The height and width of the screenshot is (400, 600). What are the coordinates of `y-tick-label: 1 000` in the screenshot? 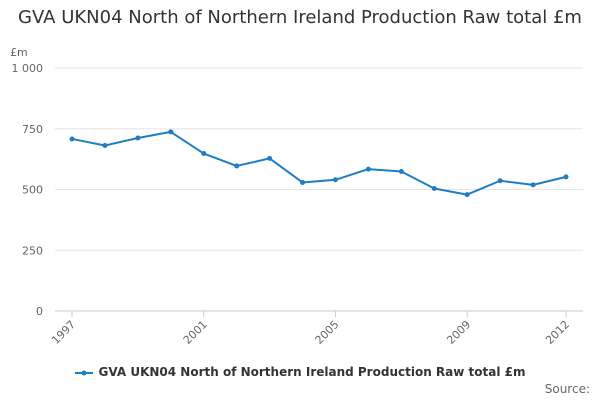 It's located at (28, 68).